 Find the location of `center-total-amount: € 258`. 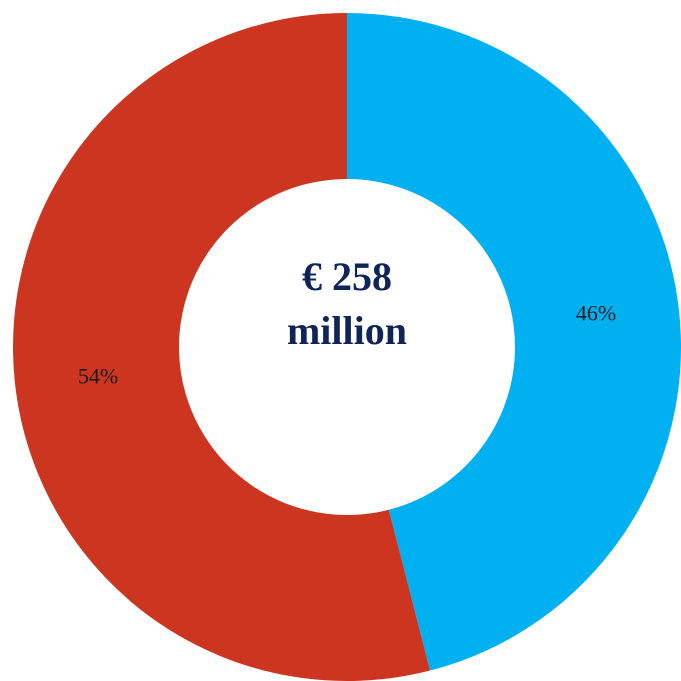

center-total-amount: € 258 is located at coordinates (347, 276).